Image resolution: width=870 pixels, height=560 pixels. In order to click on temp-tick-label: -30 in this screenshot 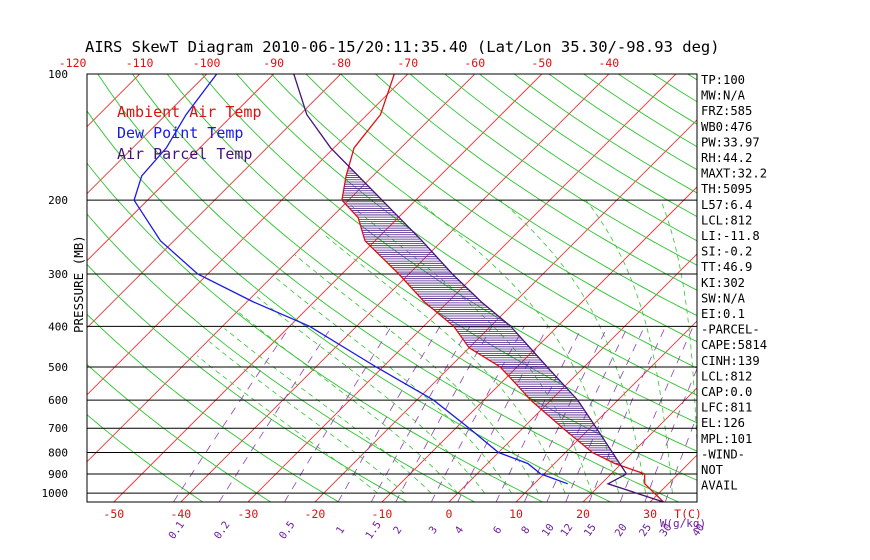, I will do `click(247, 514)`.